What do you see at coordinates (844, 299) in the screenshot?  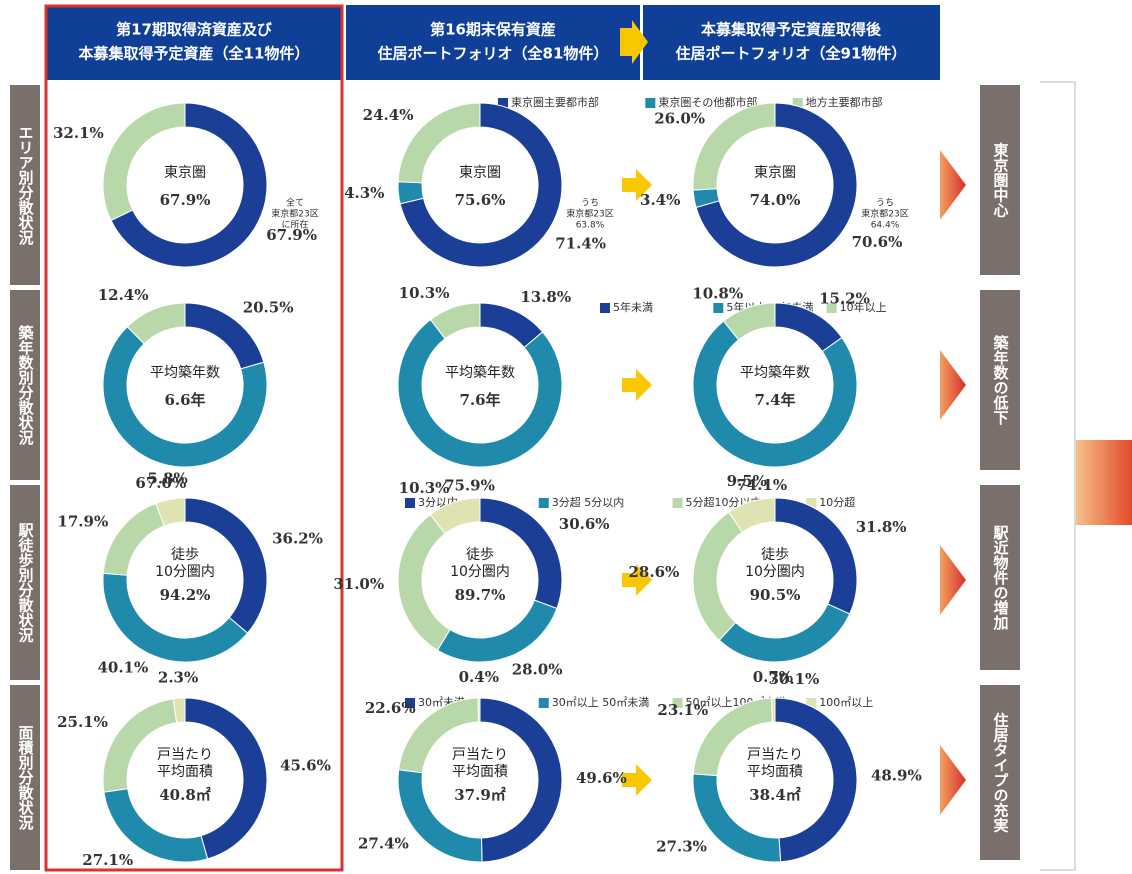 I see `value-label: 15.2%` at bounding box center [844, 299].